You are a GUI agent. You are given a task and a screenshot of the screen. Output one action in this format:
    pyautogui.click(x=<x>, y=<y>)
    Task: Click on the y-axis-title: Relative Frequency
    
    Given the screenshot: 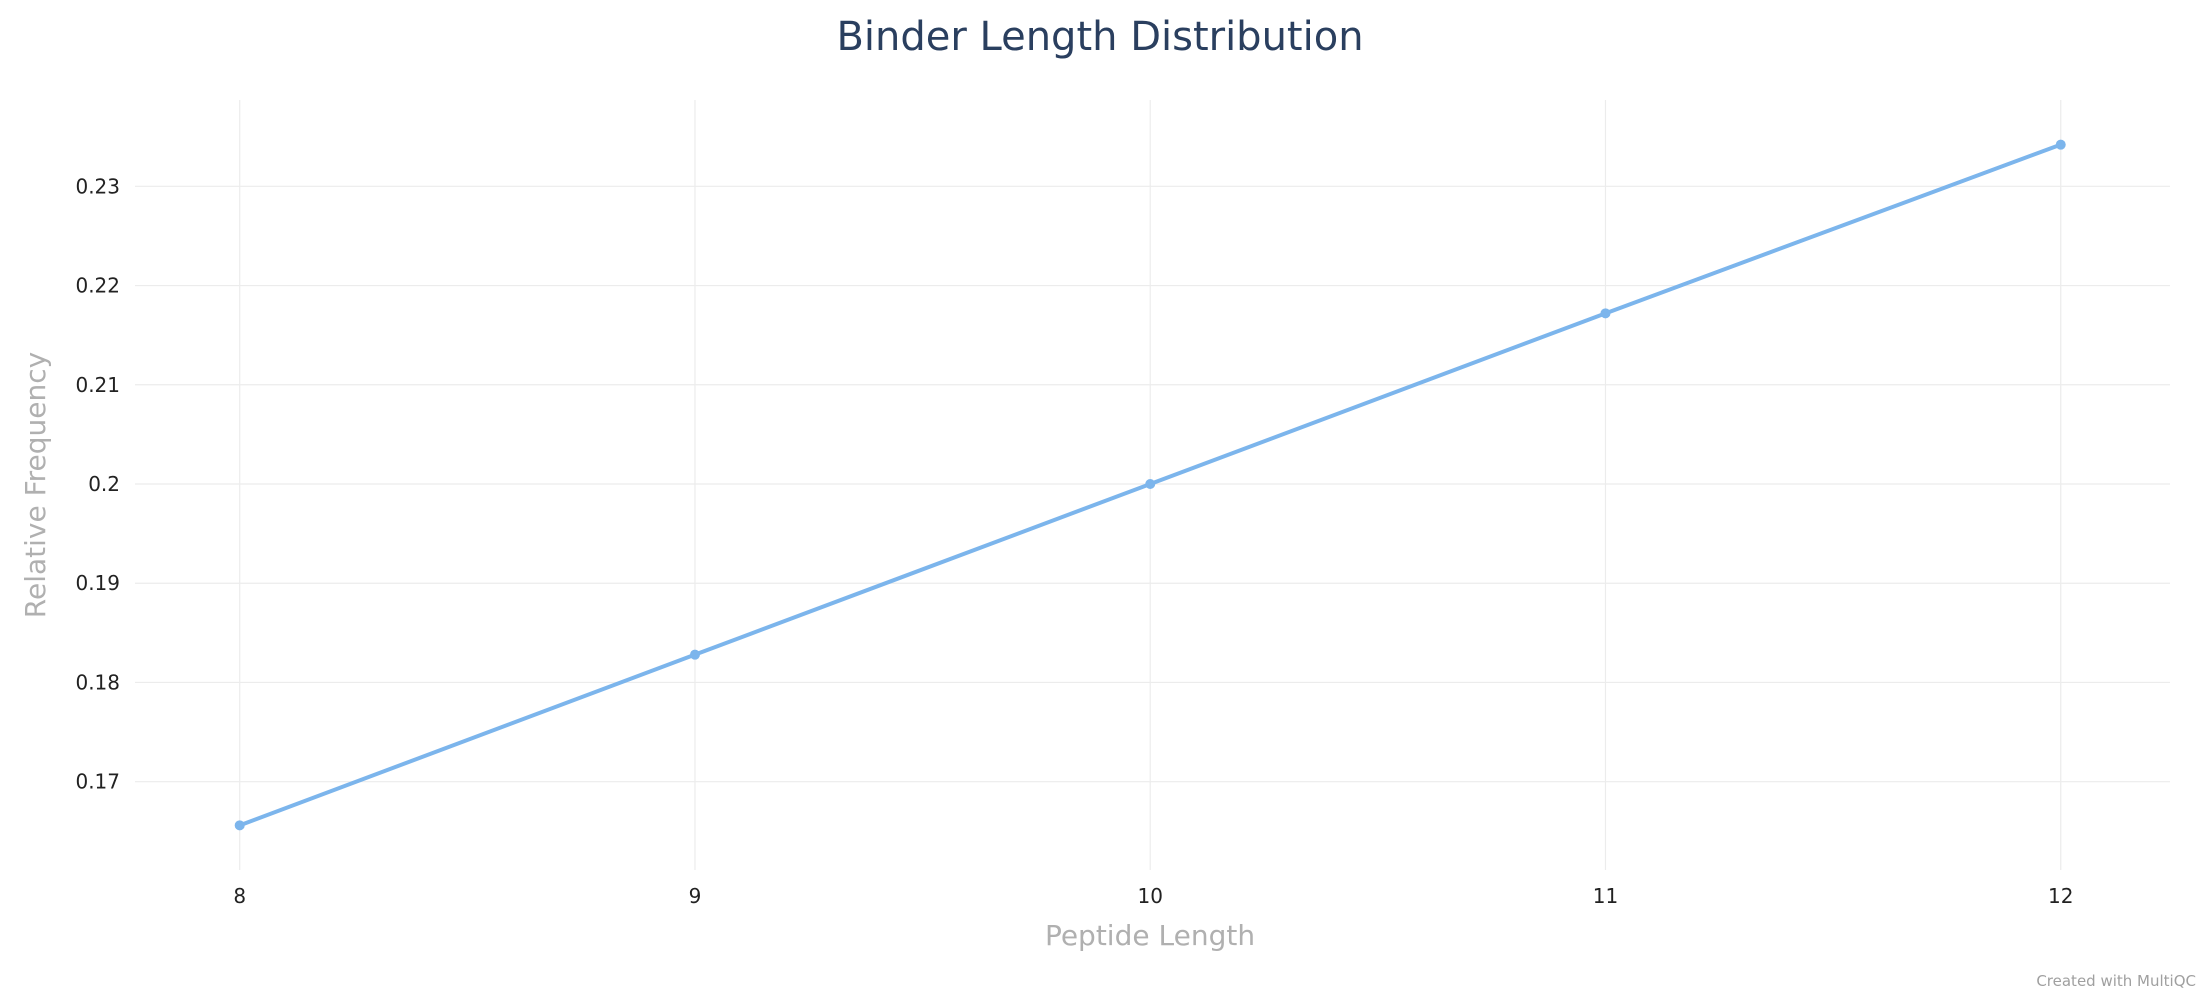 What is the action you would take?
    pyautogui.click(x=35, y=485)
    